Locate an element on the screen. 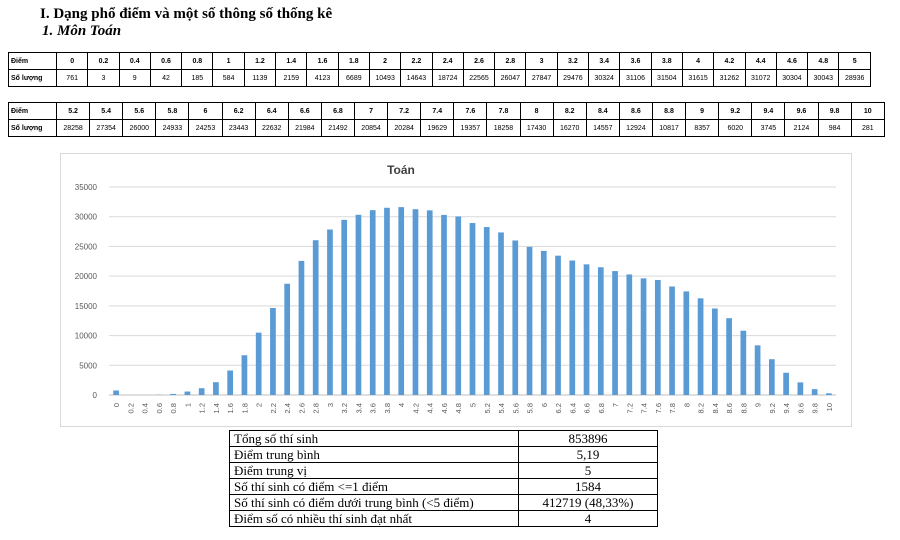 The width and height of the screenshot is (900, 540). y-tick-label: 35000 is located at coordinates (86, 187).